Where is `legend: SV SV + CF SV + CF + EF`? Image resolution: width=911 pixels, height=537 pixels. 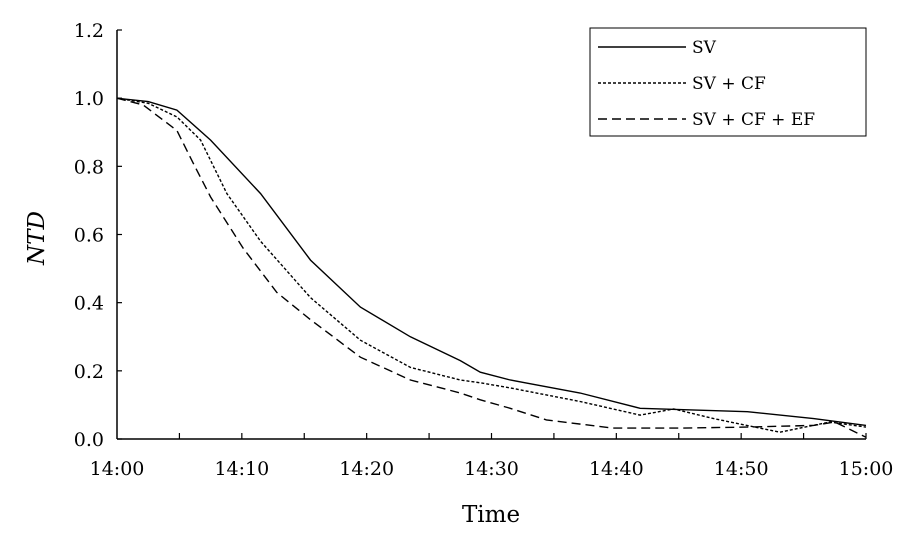
legend: SV SV + CF SV + CF + EF is located at coordinates (728, 82).